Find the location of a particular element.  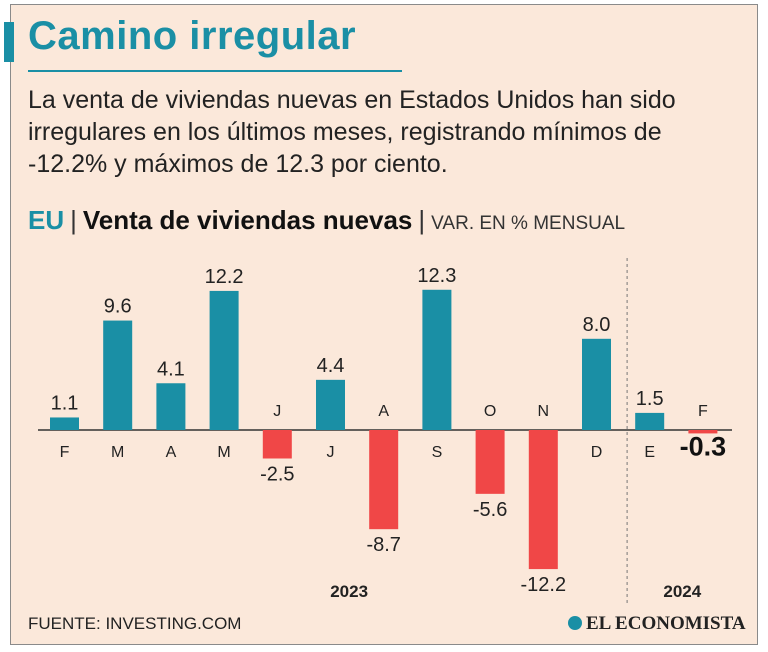

chart-name: Venta de viviendas nuevas is located at coordinates (247, 220).